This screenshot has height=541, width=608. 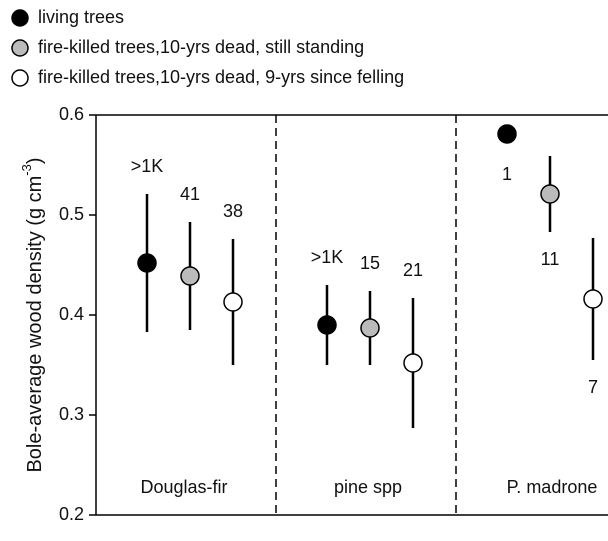 I want to click on y-tick-label: 0.4, so click(x=71, y=314).